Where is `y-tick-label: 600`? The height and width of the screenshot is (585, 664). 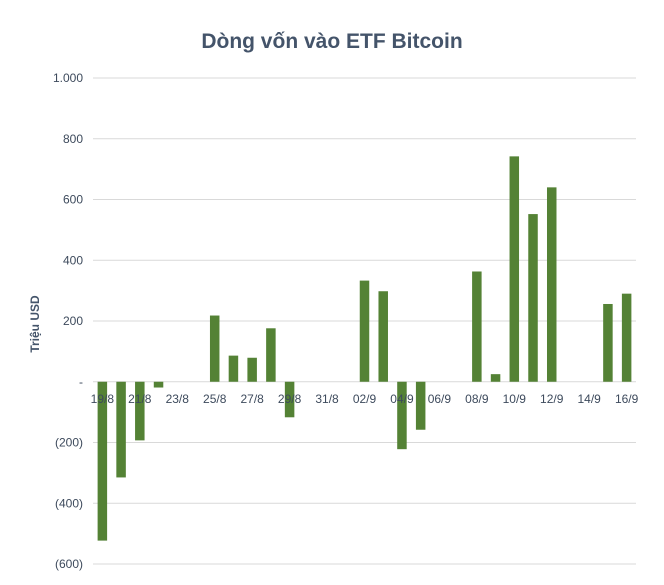 y-tick-label: 600 is located at coordinates (73, 200).